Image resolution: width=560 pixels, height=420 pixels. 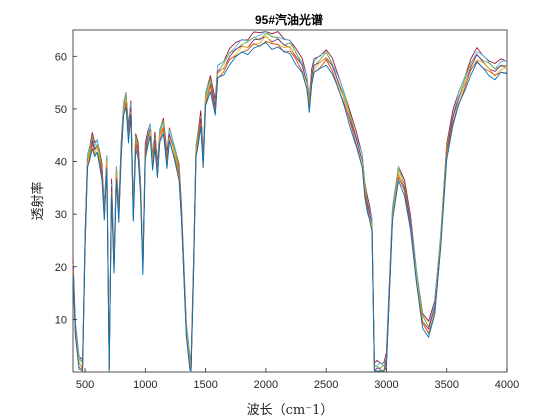 I want to click on x-axis-label: 波长（cm⁻1）, so click(x=290, y=410).